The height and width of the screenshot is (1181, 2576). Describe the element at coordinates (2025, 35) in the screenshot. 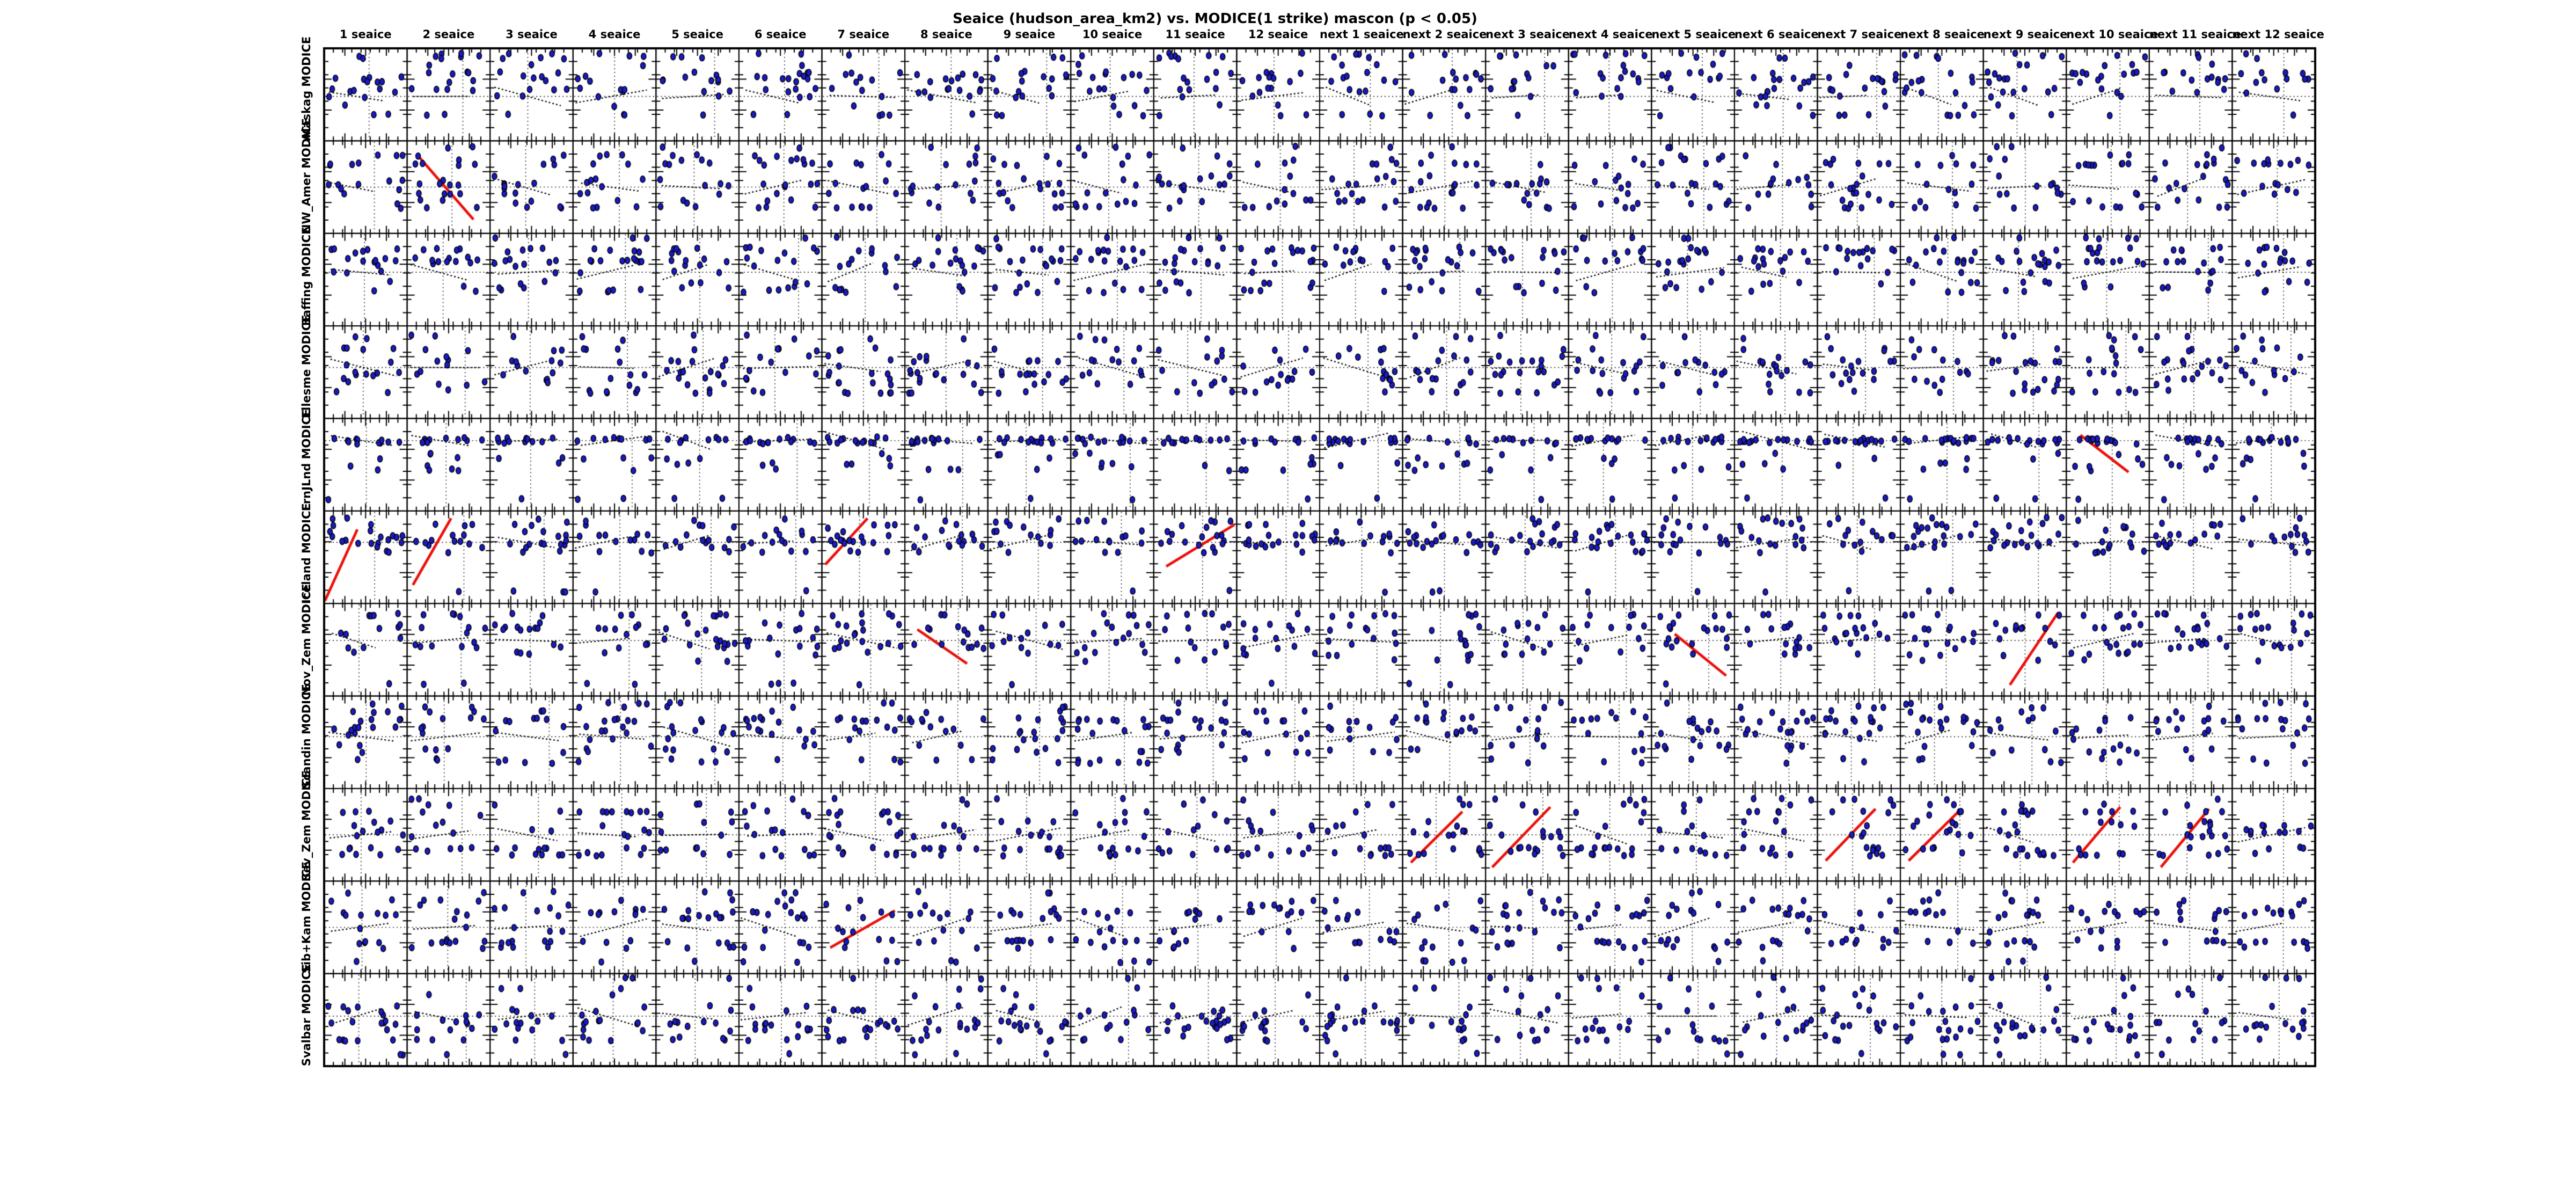

I see `column-header: next 9 seaice` at that location.